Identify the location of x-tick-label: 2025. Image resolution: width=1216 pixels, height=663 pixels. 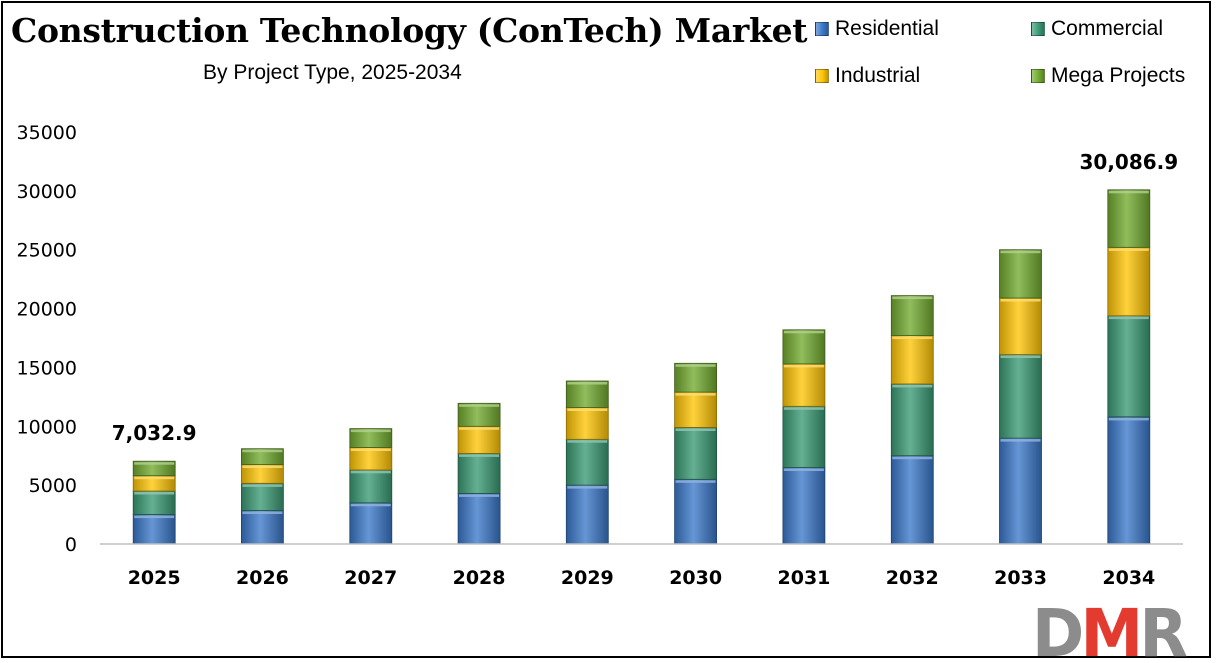
(154, 578).